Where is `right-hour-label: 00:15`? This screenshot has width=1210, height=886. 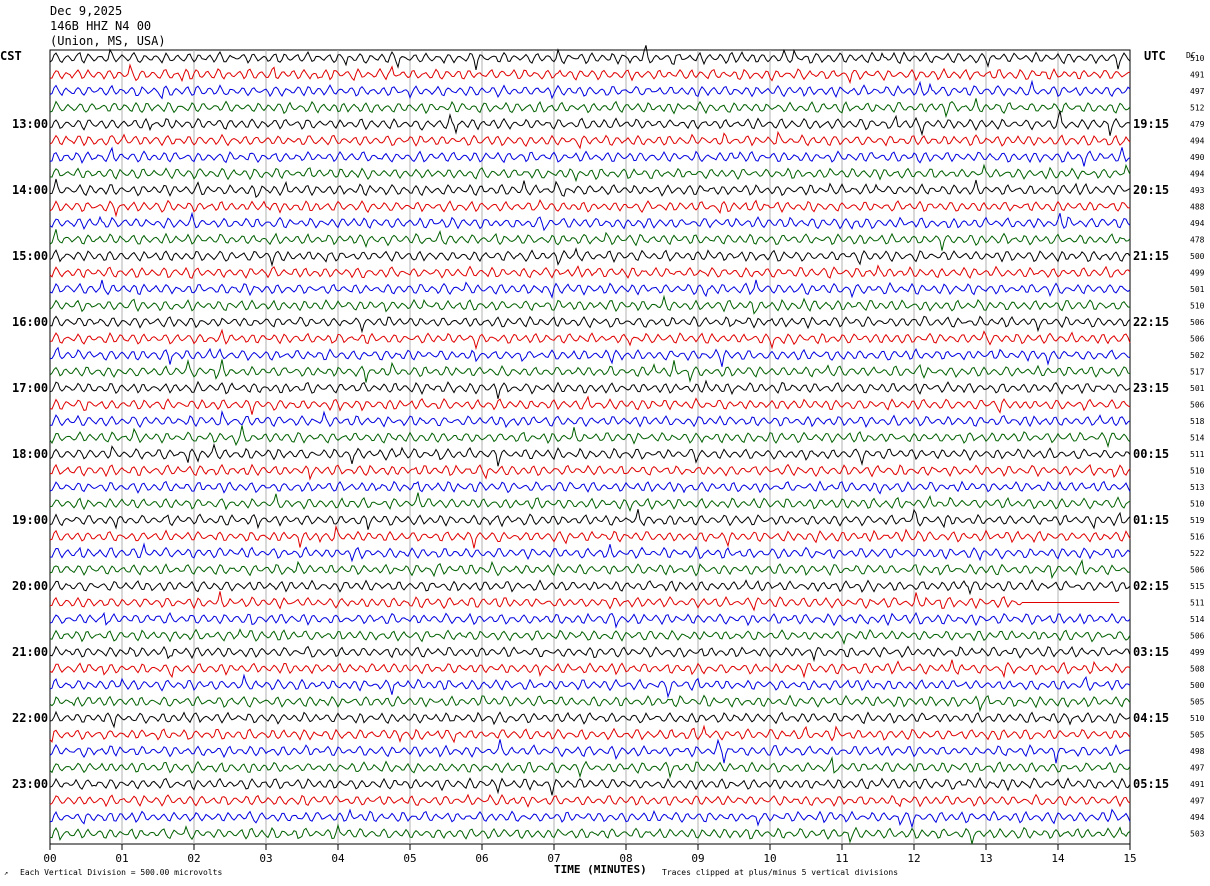
right-hour-label: 00:15 is located at coordinates (1151, 454).